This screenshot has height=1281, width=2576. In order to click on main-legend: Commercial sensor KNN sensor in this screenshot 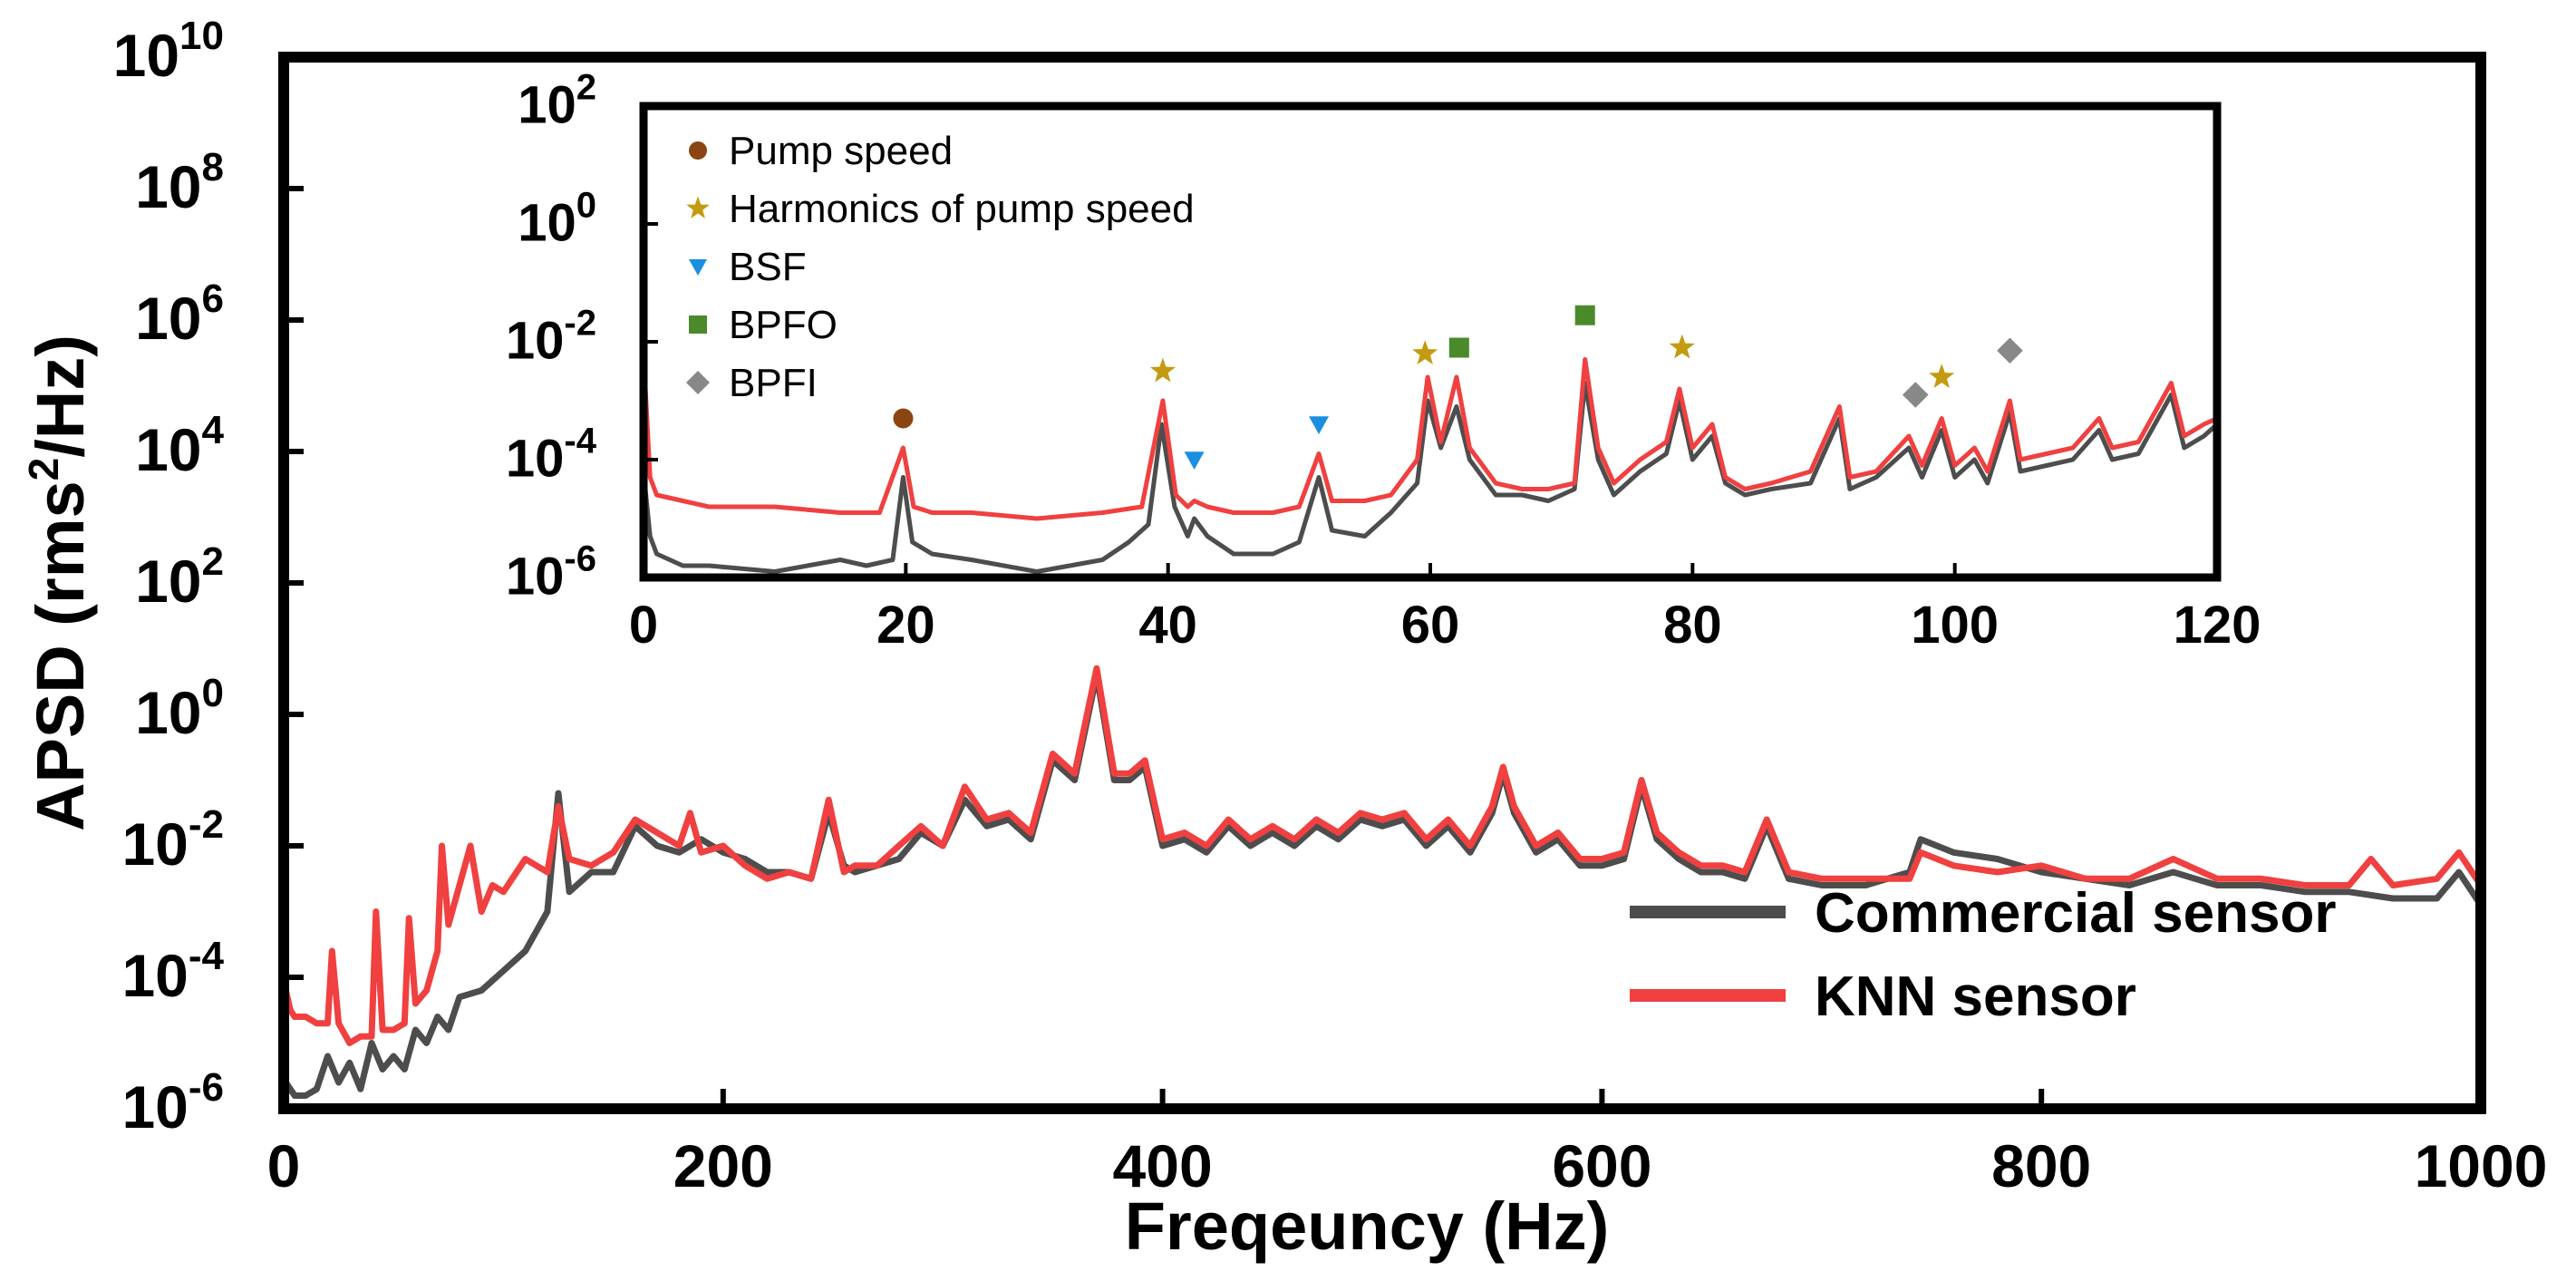, I will do `click(1983, 955)`.